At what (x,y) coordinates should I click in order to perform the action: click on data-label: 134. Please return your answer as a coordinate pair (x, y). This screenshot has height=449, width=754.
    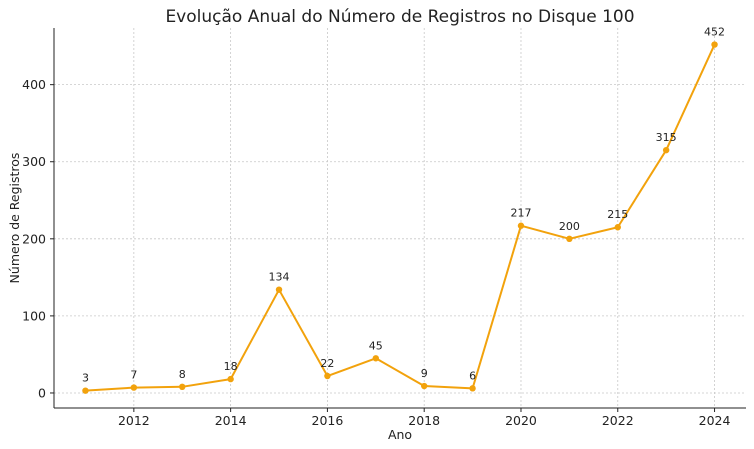
    Looking at the image, I should click on (279, 277).